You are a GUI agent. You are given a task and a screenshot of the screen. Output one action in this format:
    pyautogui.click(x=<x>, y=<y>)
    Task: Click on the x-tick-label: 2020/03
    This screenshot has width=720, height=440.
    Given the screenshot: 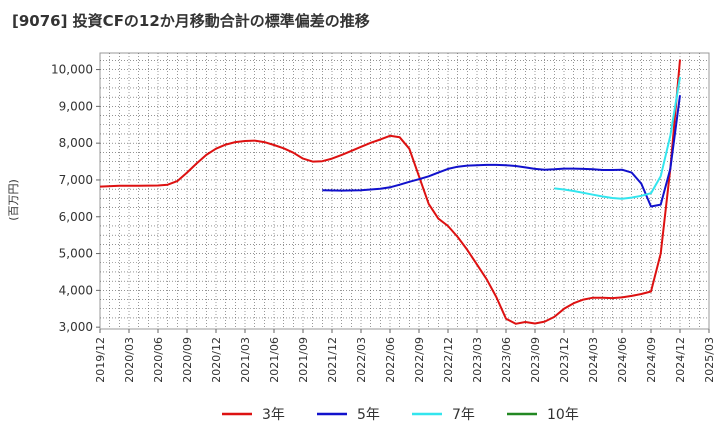 What is the action you would take?
    pyautogui.click(x=129, y=360)
    